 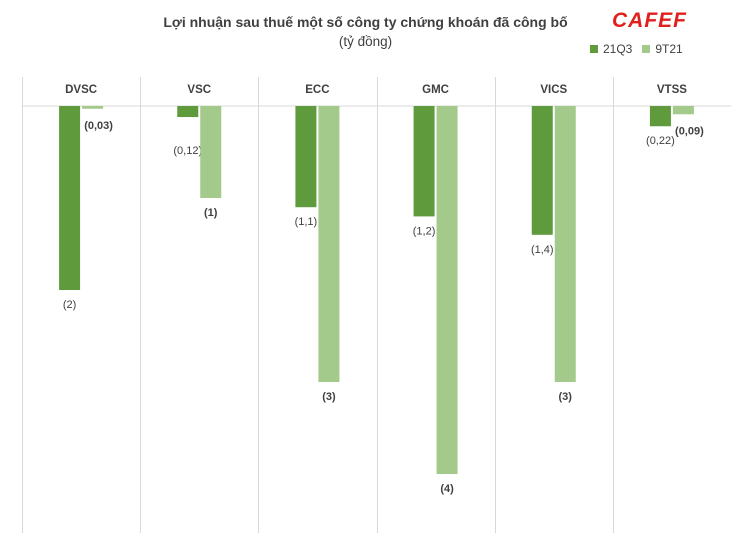 I want to click on data-label-9t21: (4), so click(x=447, y=489).